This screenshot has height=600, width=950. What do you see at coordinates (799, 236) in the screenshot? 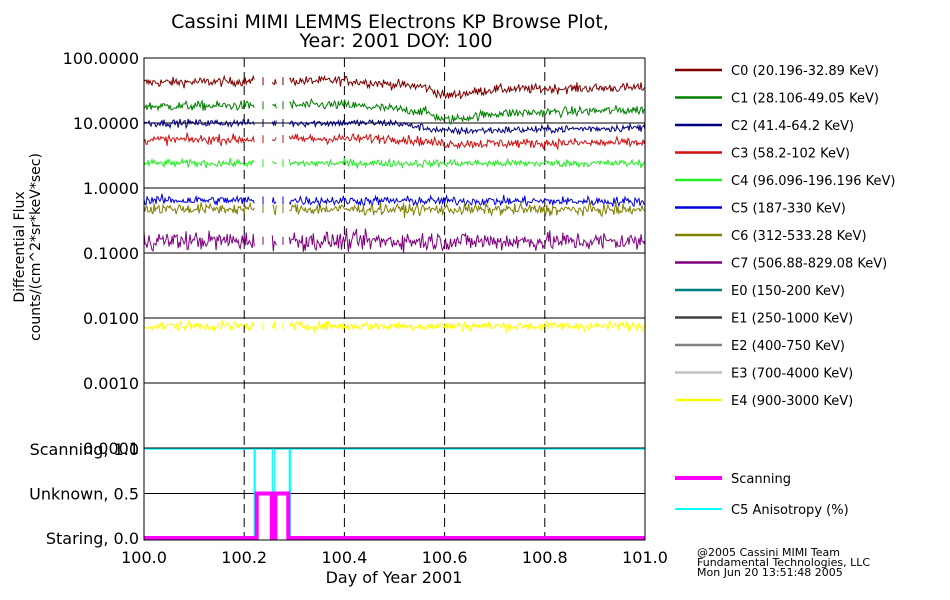
I see `legend-label-c6: C6 (312-533.28 KeV)` at bounding box center [799, 236].